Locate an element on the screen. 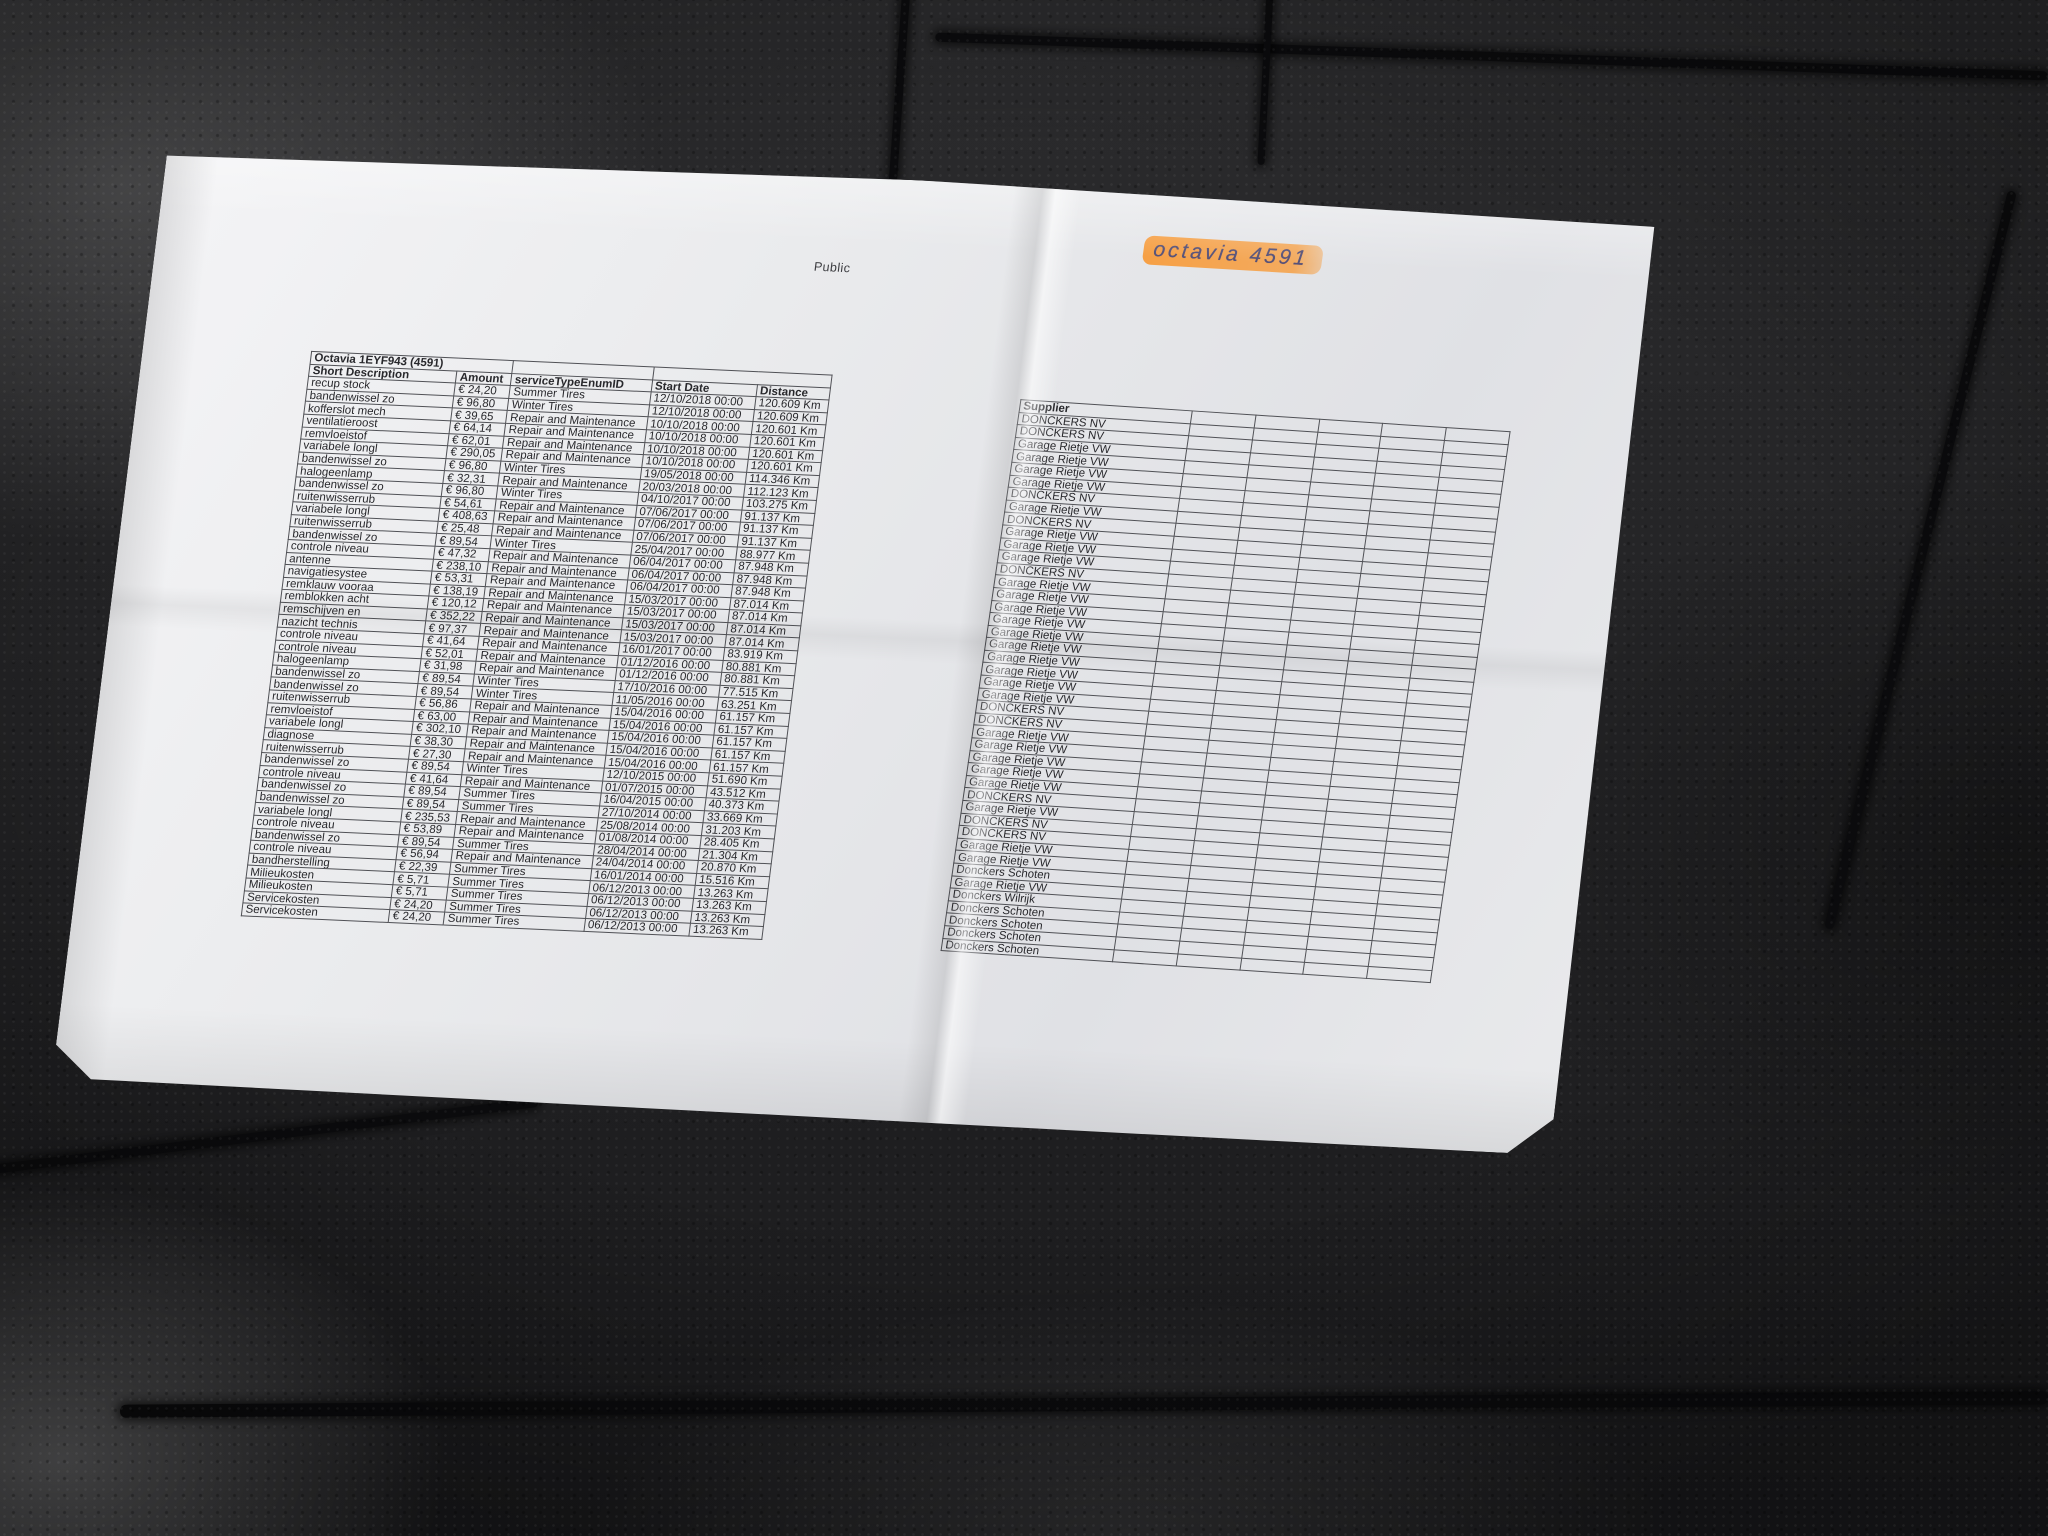 The width and height of the screenshot is (2048, 1536). seat-seam-bottom-left is located at coordinates (269, 1136).